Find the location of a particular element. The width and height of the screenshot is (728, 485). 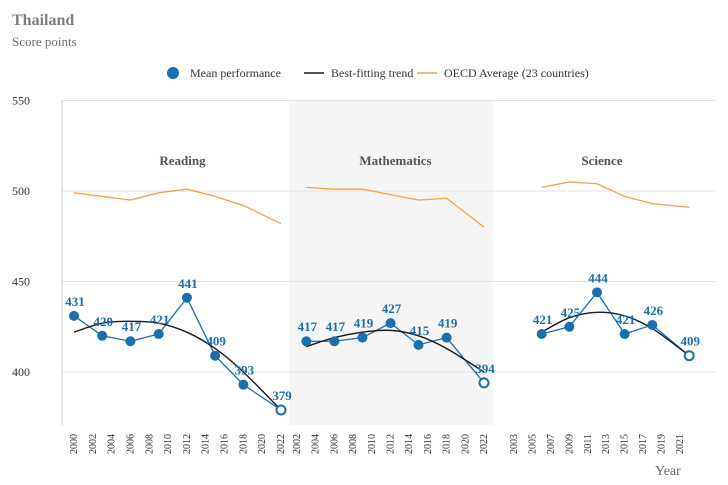

legend-trend-line is located at coordinates (314, 73).